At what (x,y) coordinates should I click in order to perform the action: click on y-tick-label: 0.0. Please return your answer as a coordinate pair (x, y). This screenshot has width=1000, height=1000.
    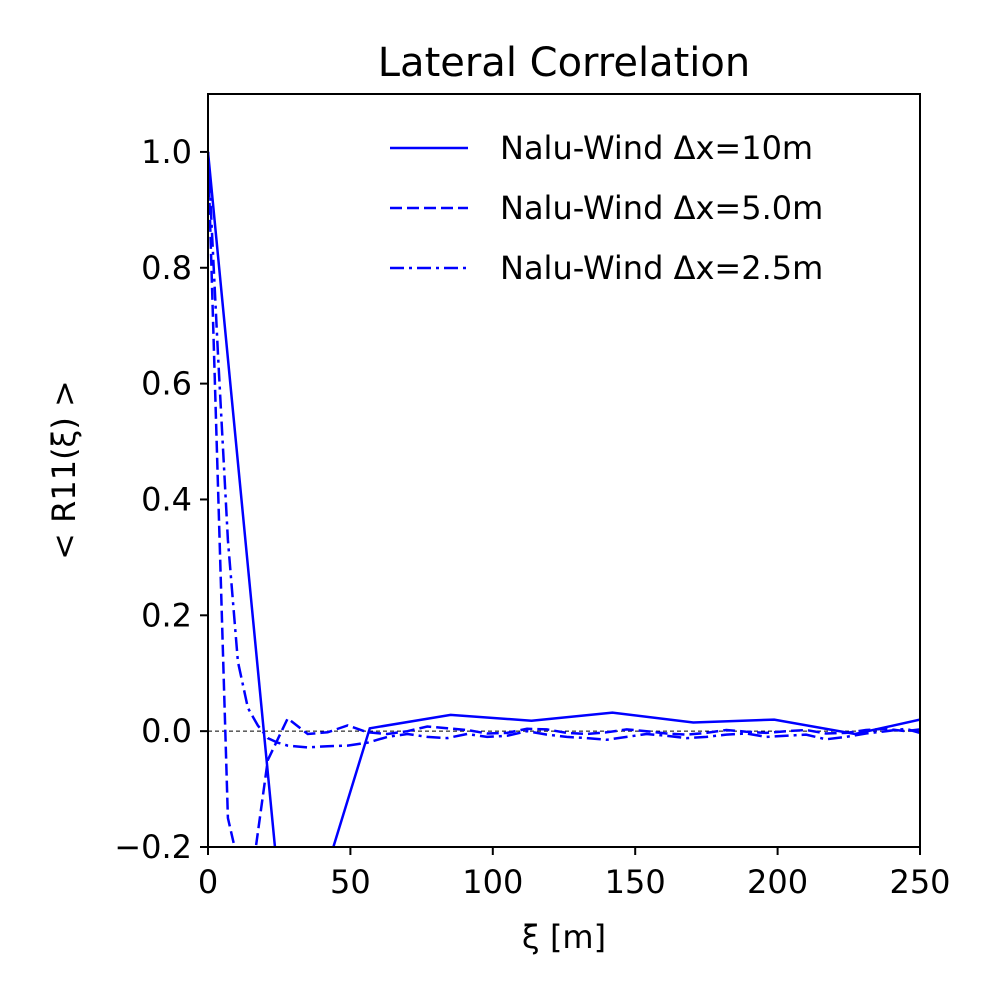
    Looking at the image, I should click on (166, 731).